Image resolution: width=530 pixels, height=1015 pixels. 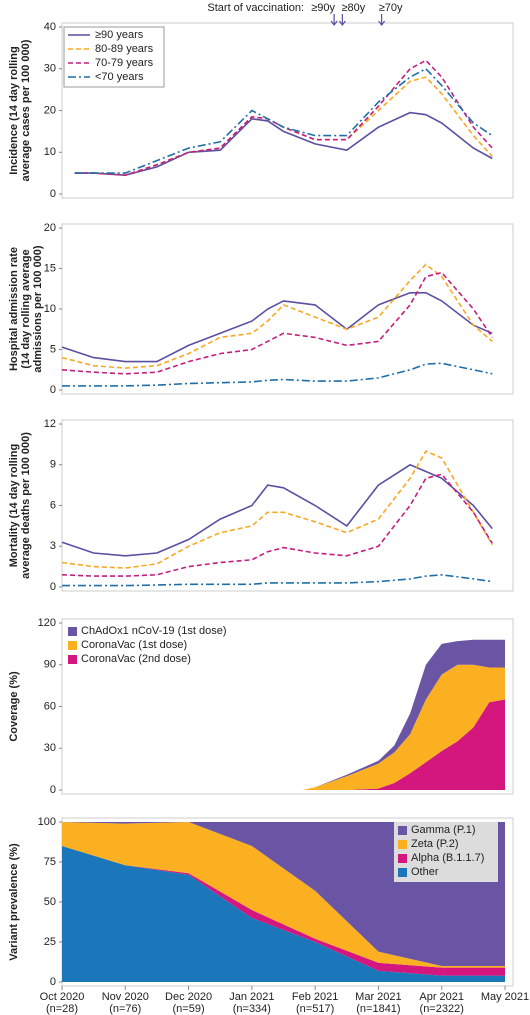 I want to click on legend-label: Other, so click(x=425, y=872).